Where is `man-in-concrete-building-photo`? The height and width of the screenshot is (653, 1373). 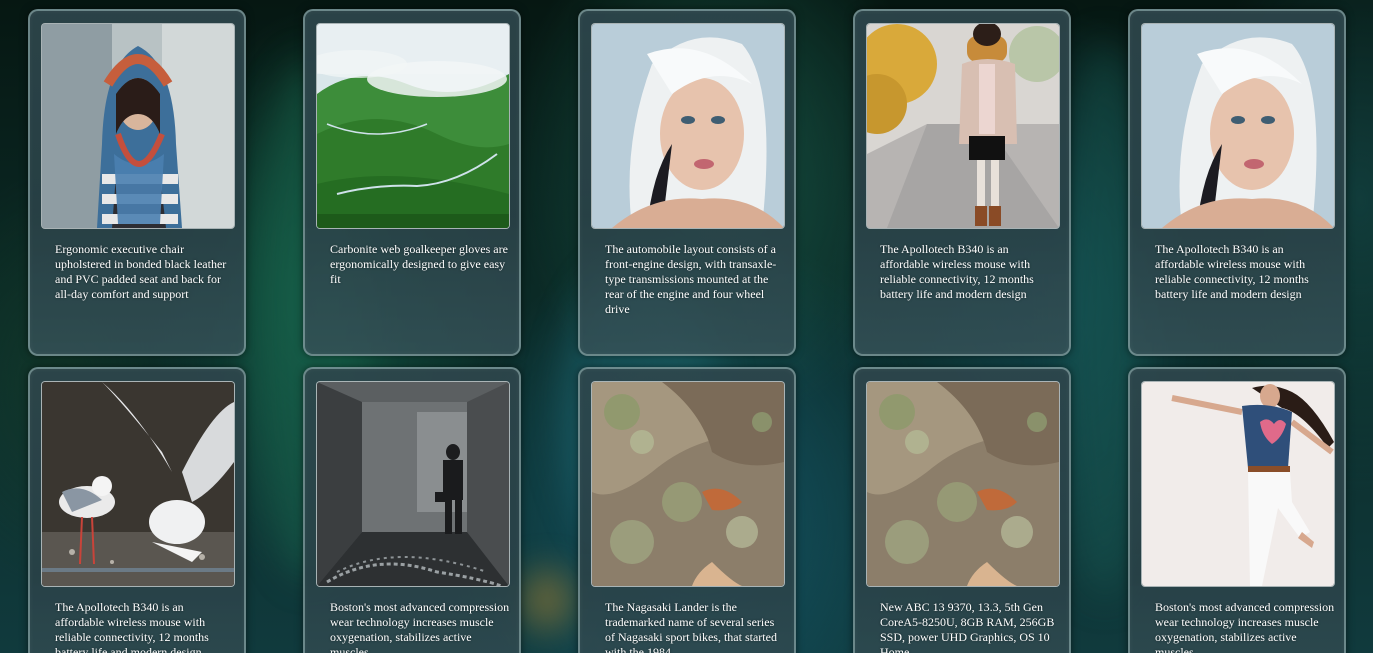
man-in-concrete-building-photo is located at coordinates (413, 484).